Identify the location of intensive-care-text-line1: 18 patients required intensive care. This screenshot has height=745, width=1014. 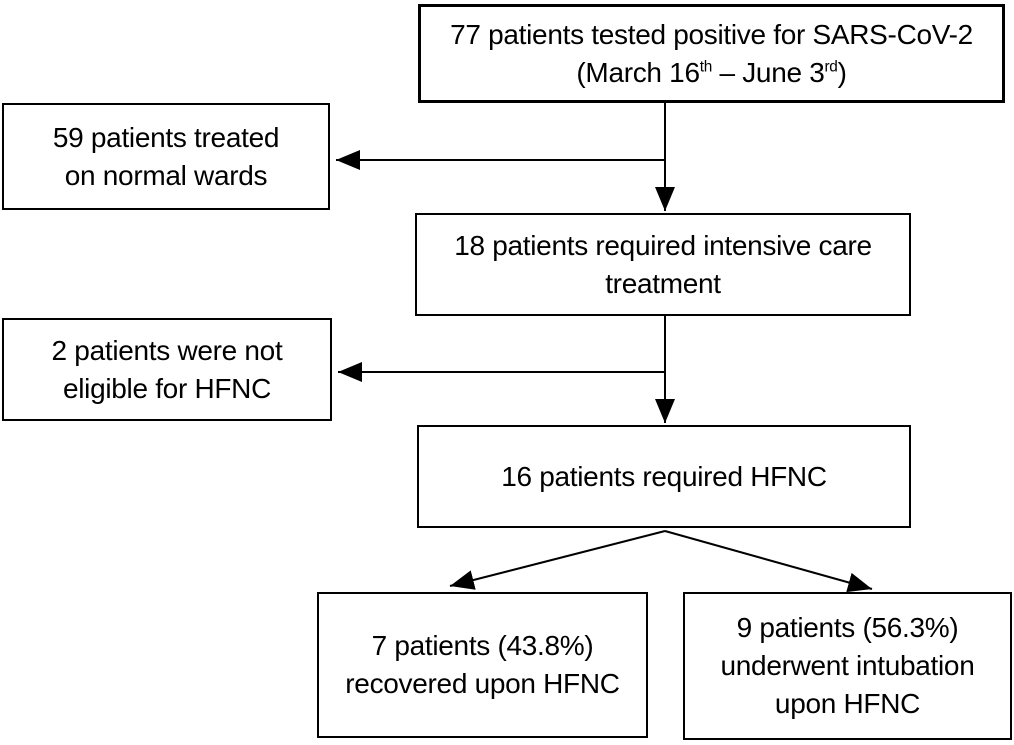
(663, 245).